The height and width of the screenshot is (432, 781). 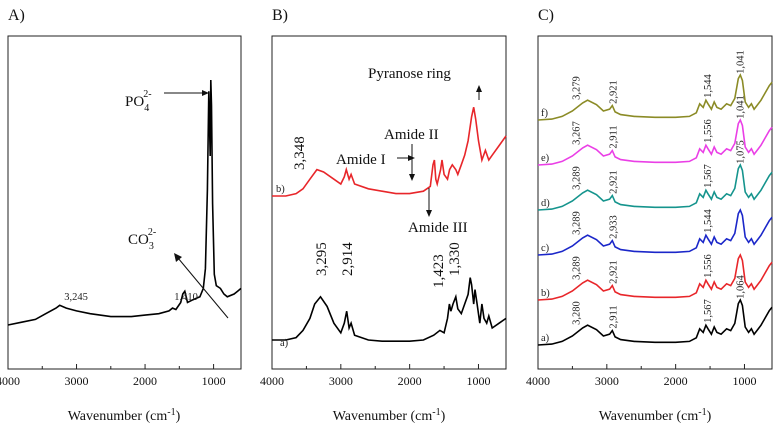 I want to click on amide-ii-arrowhead, so click(x=412, y=177).